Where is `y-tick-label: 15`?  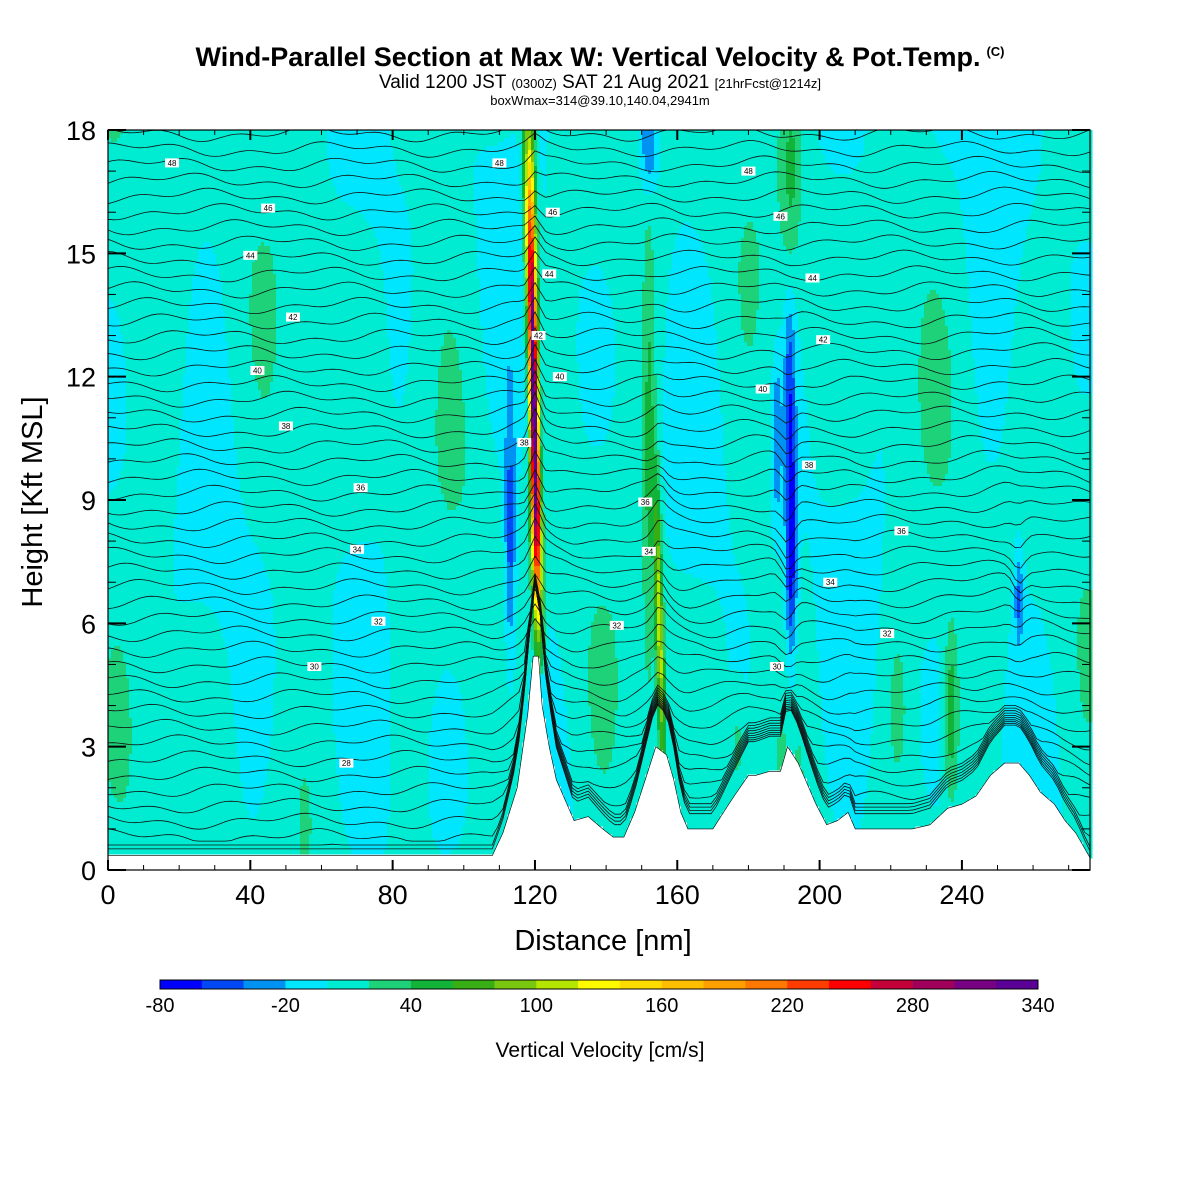
y-tick-label: 15 is located at coordinates (81, 254).